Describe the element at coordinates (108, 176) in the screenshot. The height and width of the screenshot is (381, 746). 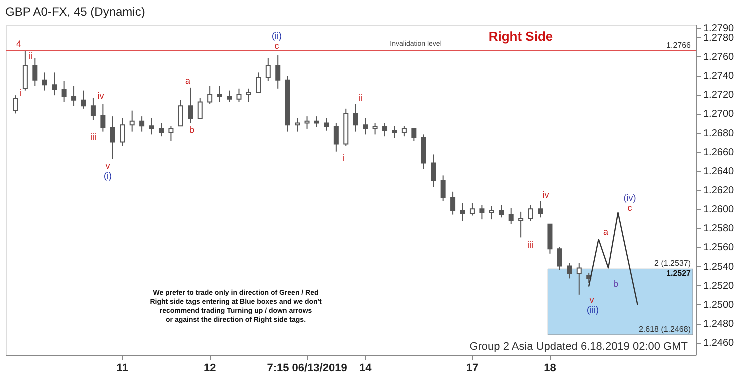
I see `annotation: (i)` at that location.